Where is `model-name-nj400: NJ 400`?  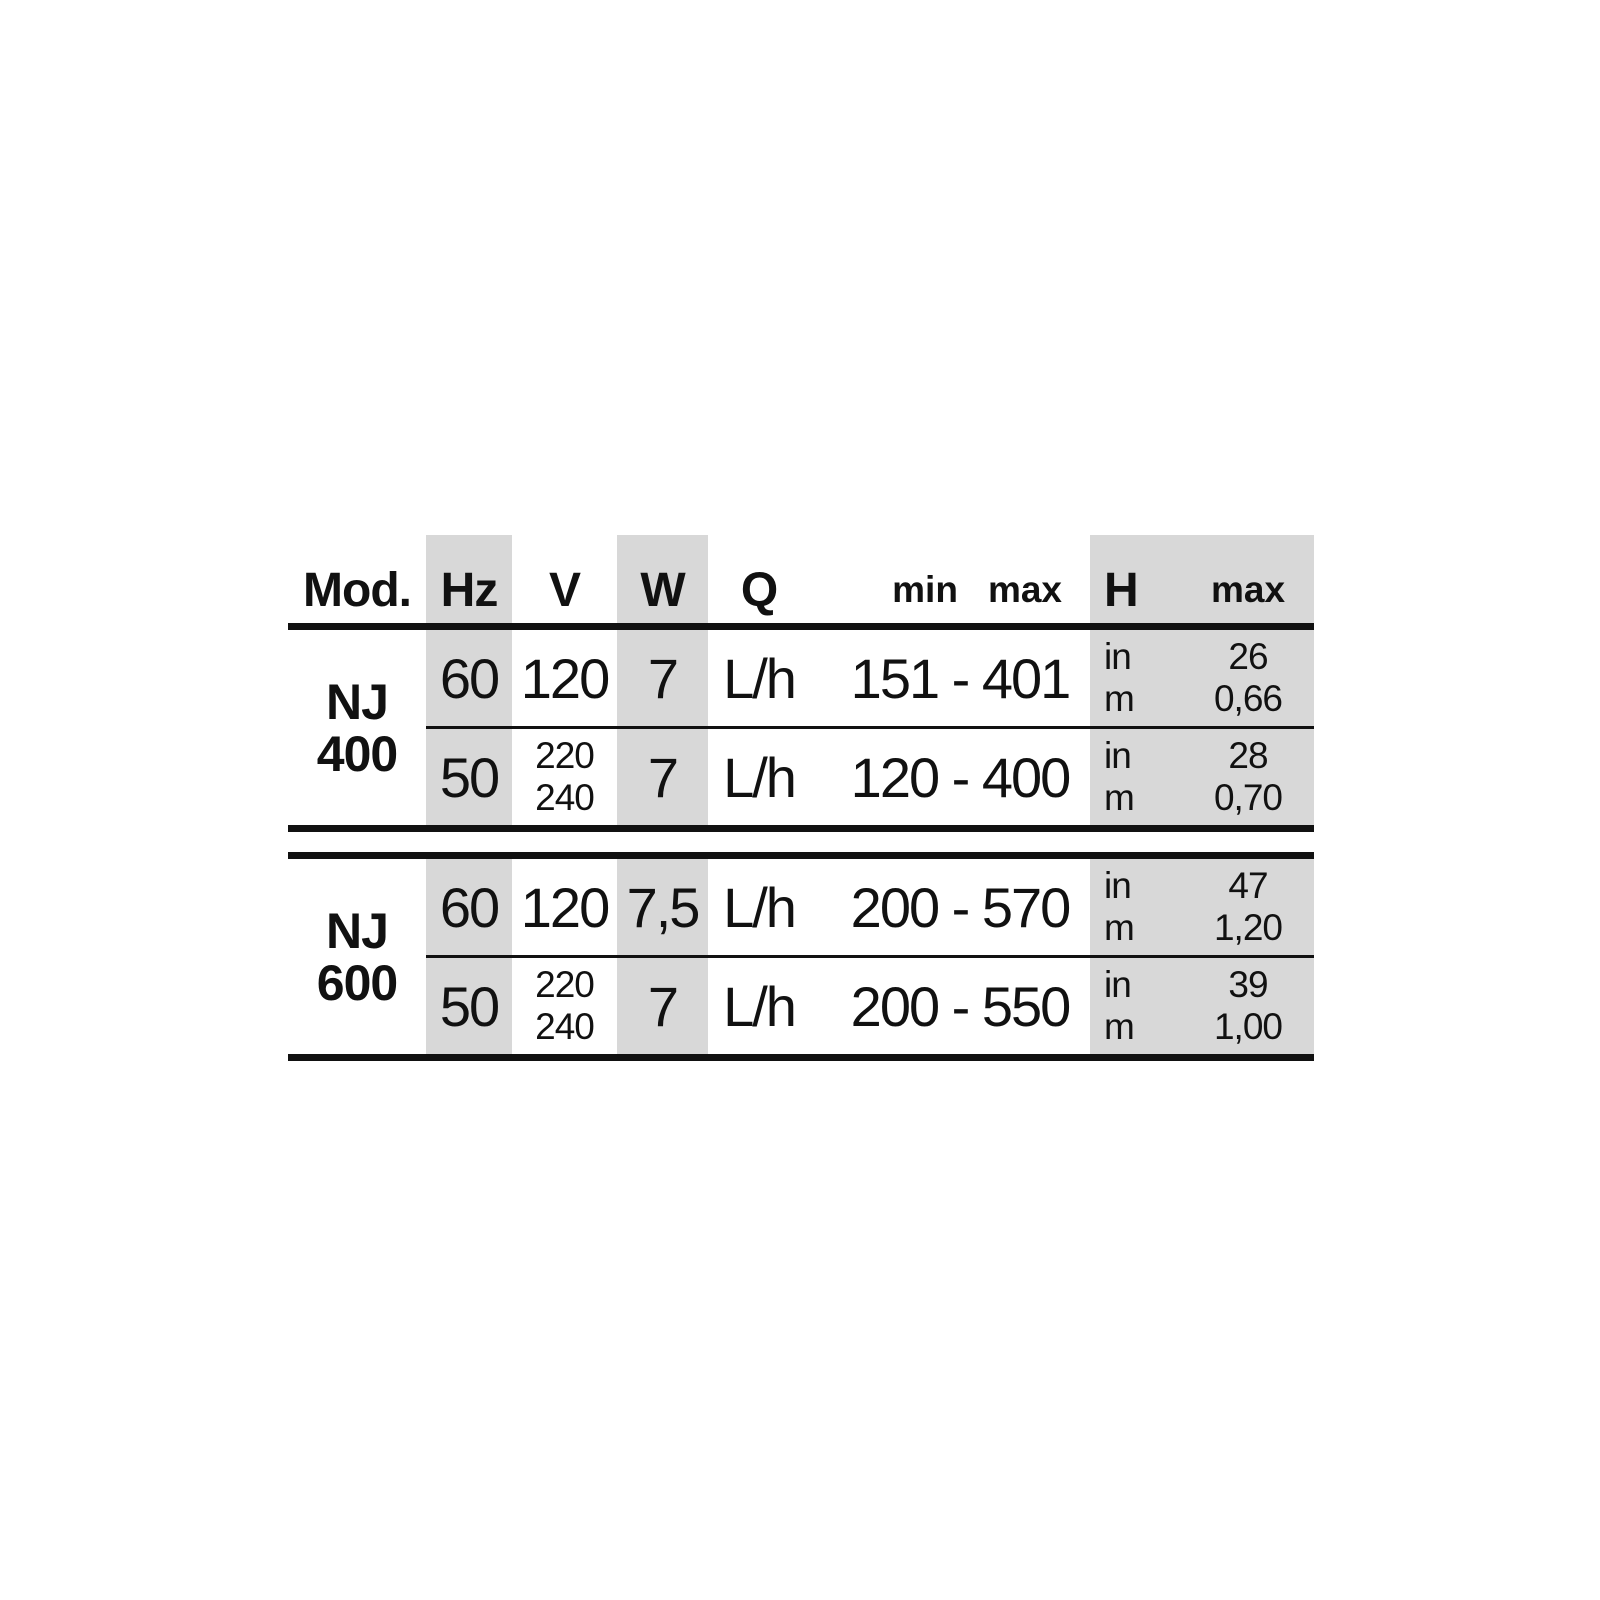 model-name-nj400: NJ 400 is located at coordinates (357, 727).